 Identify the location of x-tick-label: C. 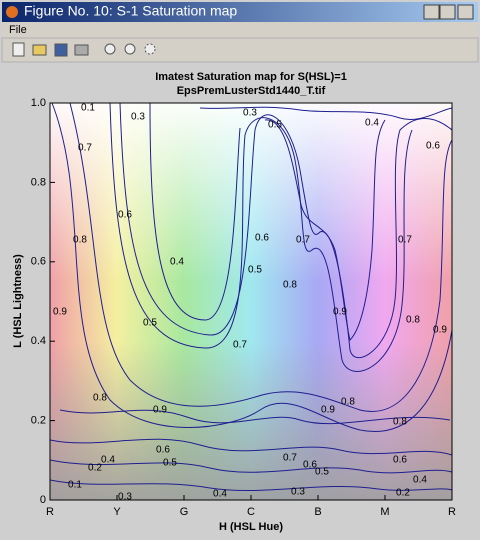
(251, 512).